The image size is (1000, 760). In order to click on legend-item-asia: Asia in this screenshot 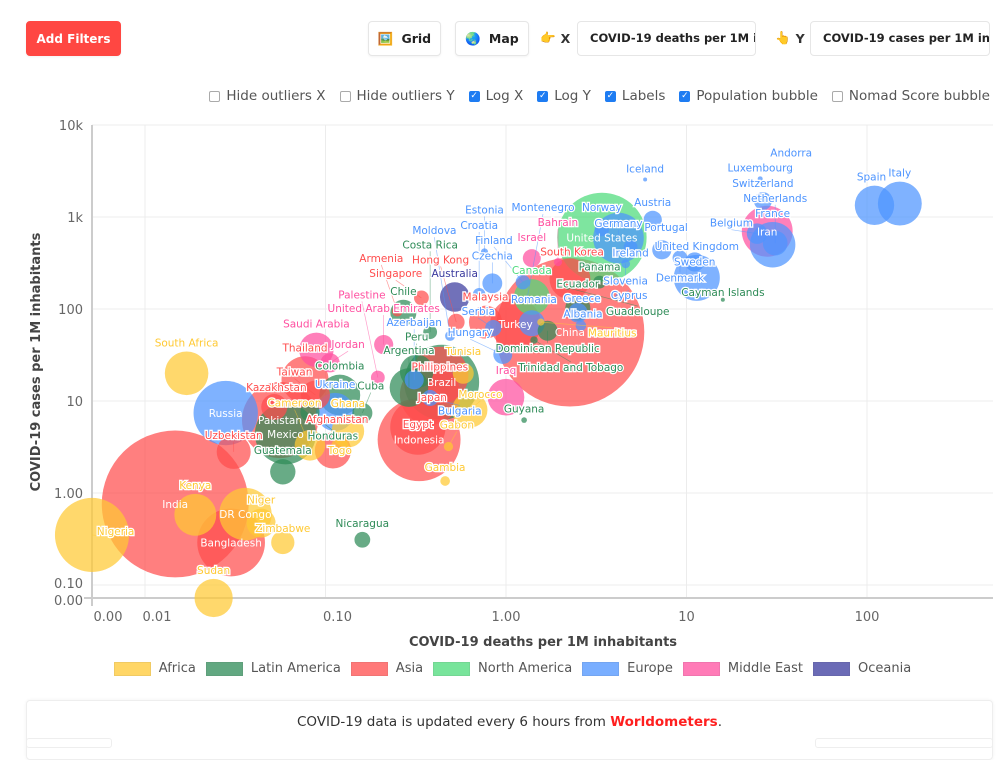, I will do `click(386, 668)`.